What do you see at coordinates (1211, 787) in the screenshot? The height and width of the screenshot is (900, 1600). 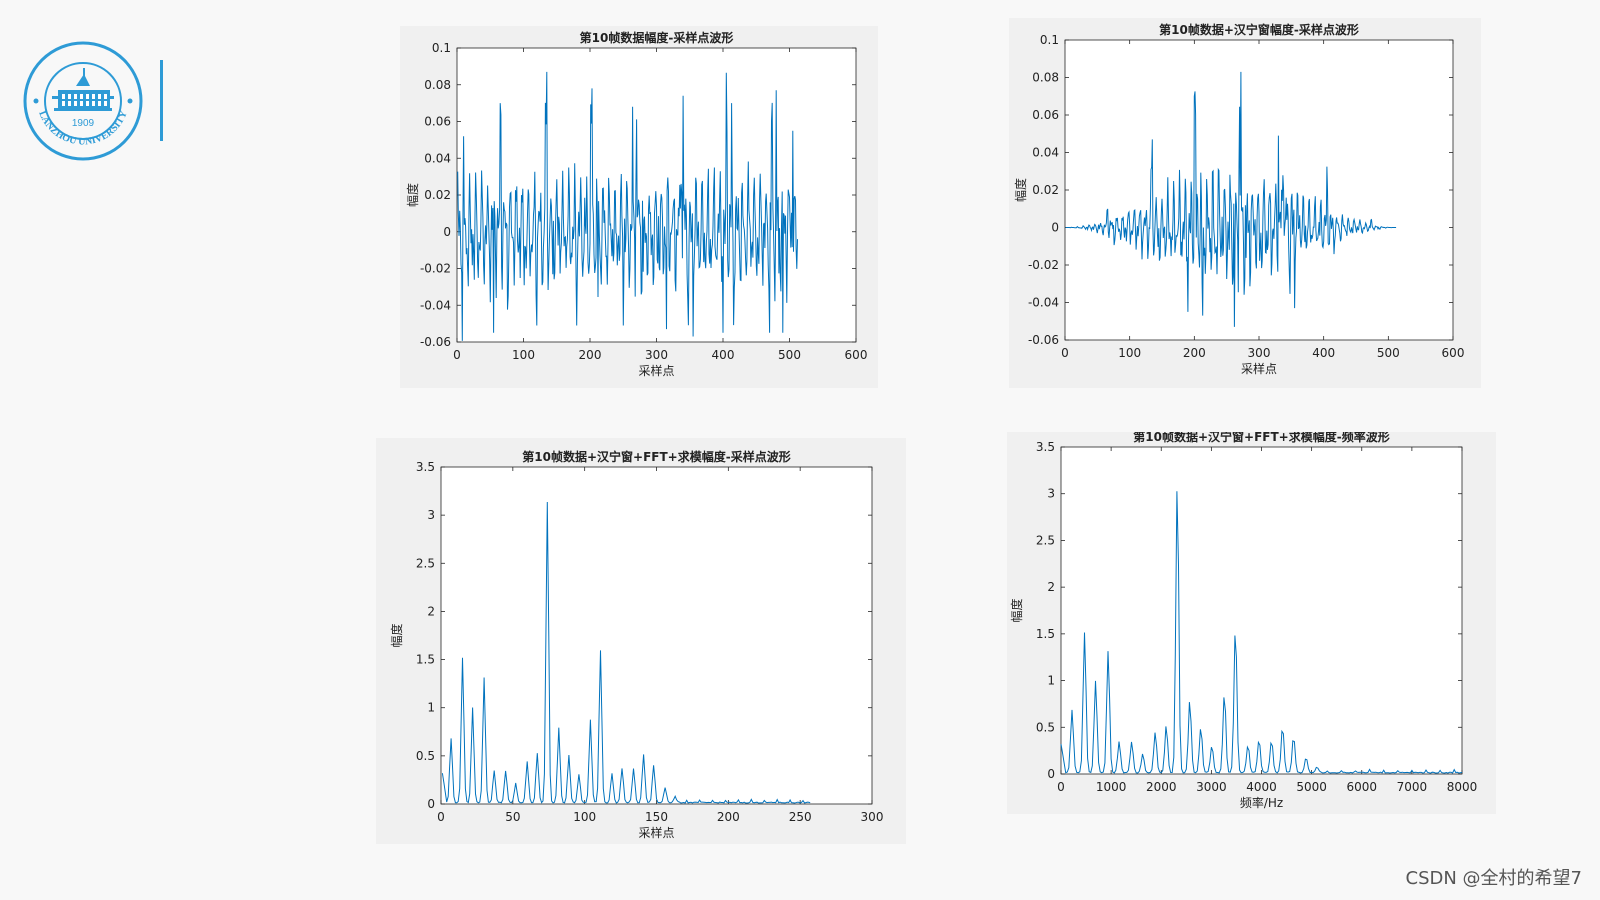 I see `x-tick-label: 3000` at bounding box center [1211, 787].